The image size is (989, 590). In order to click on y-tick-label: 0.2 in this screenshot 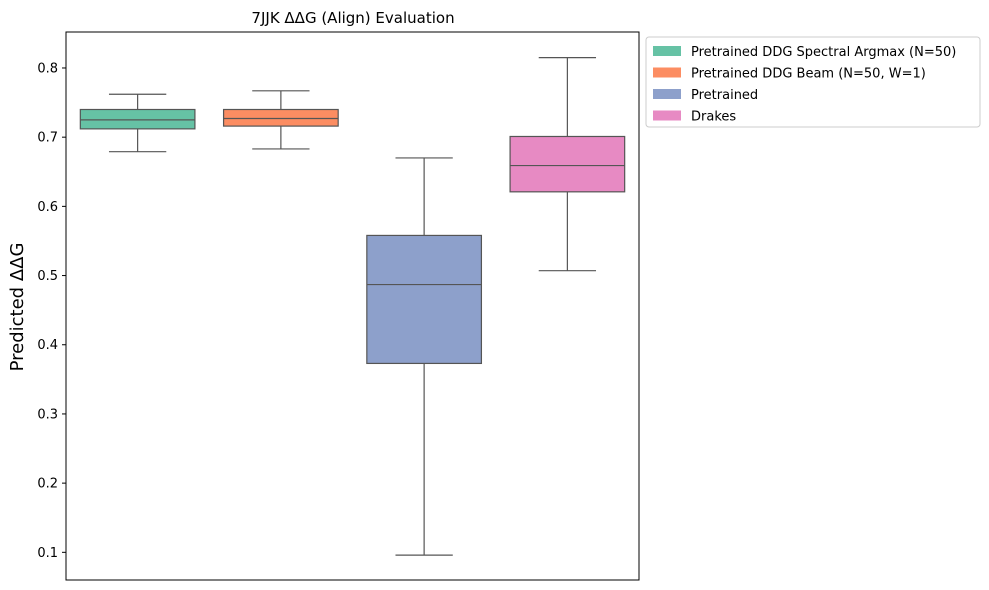, I will do `click(47, 484)`.